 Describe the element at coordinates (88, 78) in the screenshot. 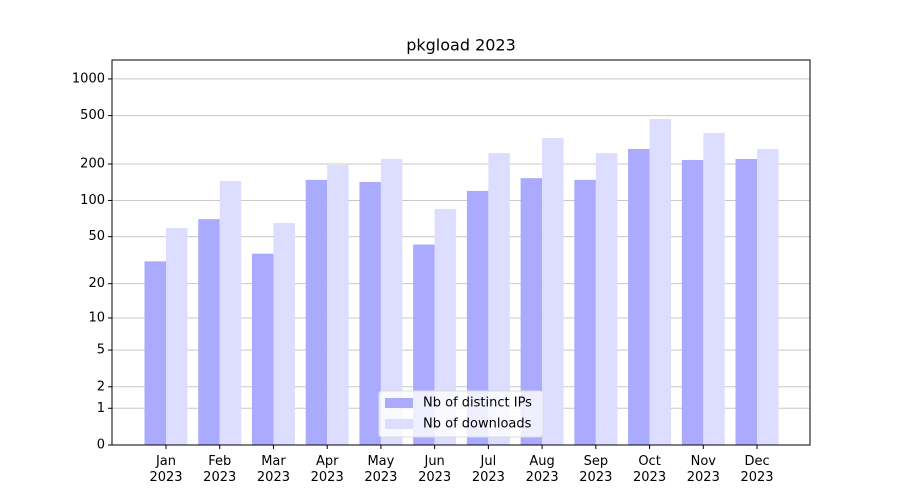

I see `y-tick-label: 1000` at that location.